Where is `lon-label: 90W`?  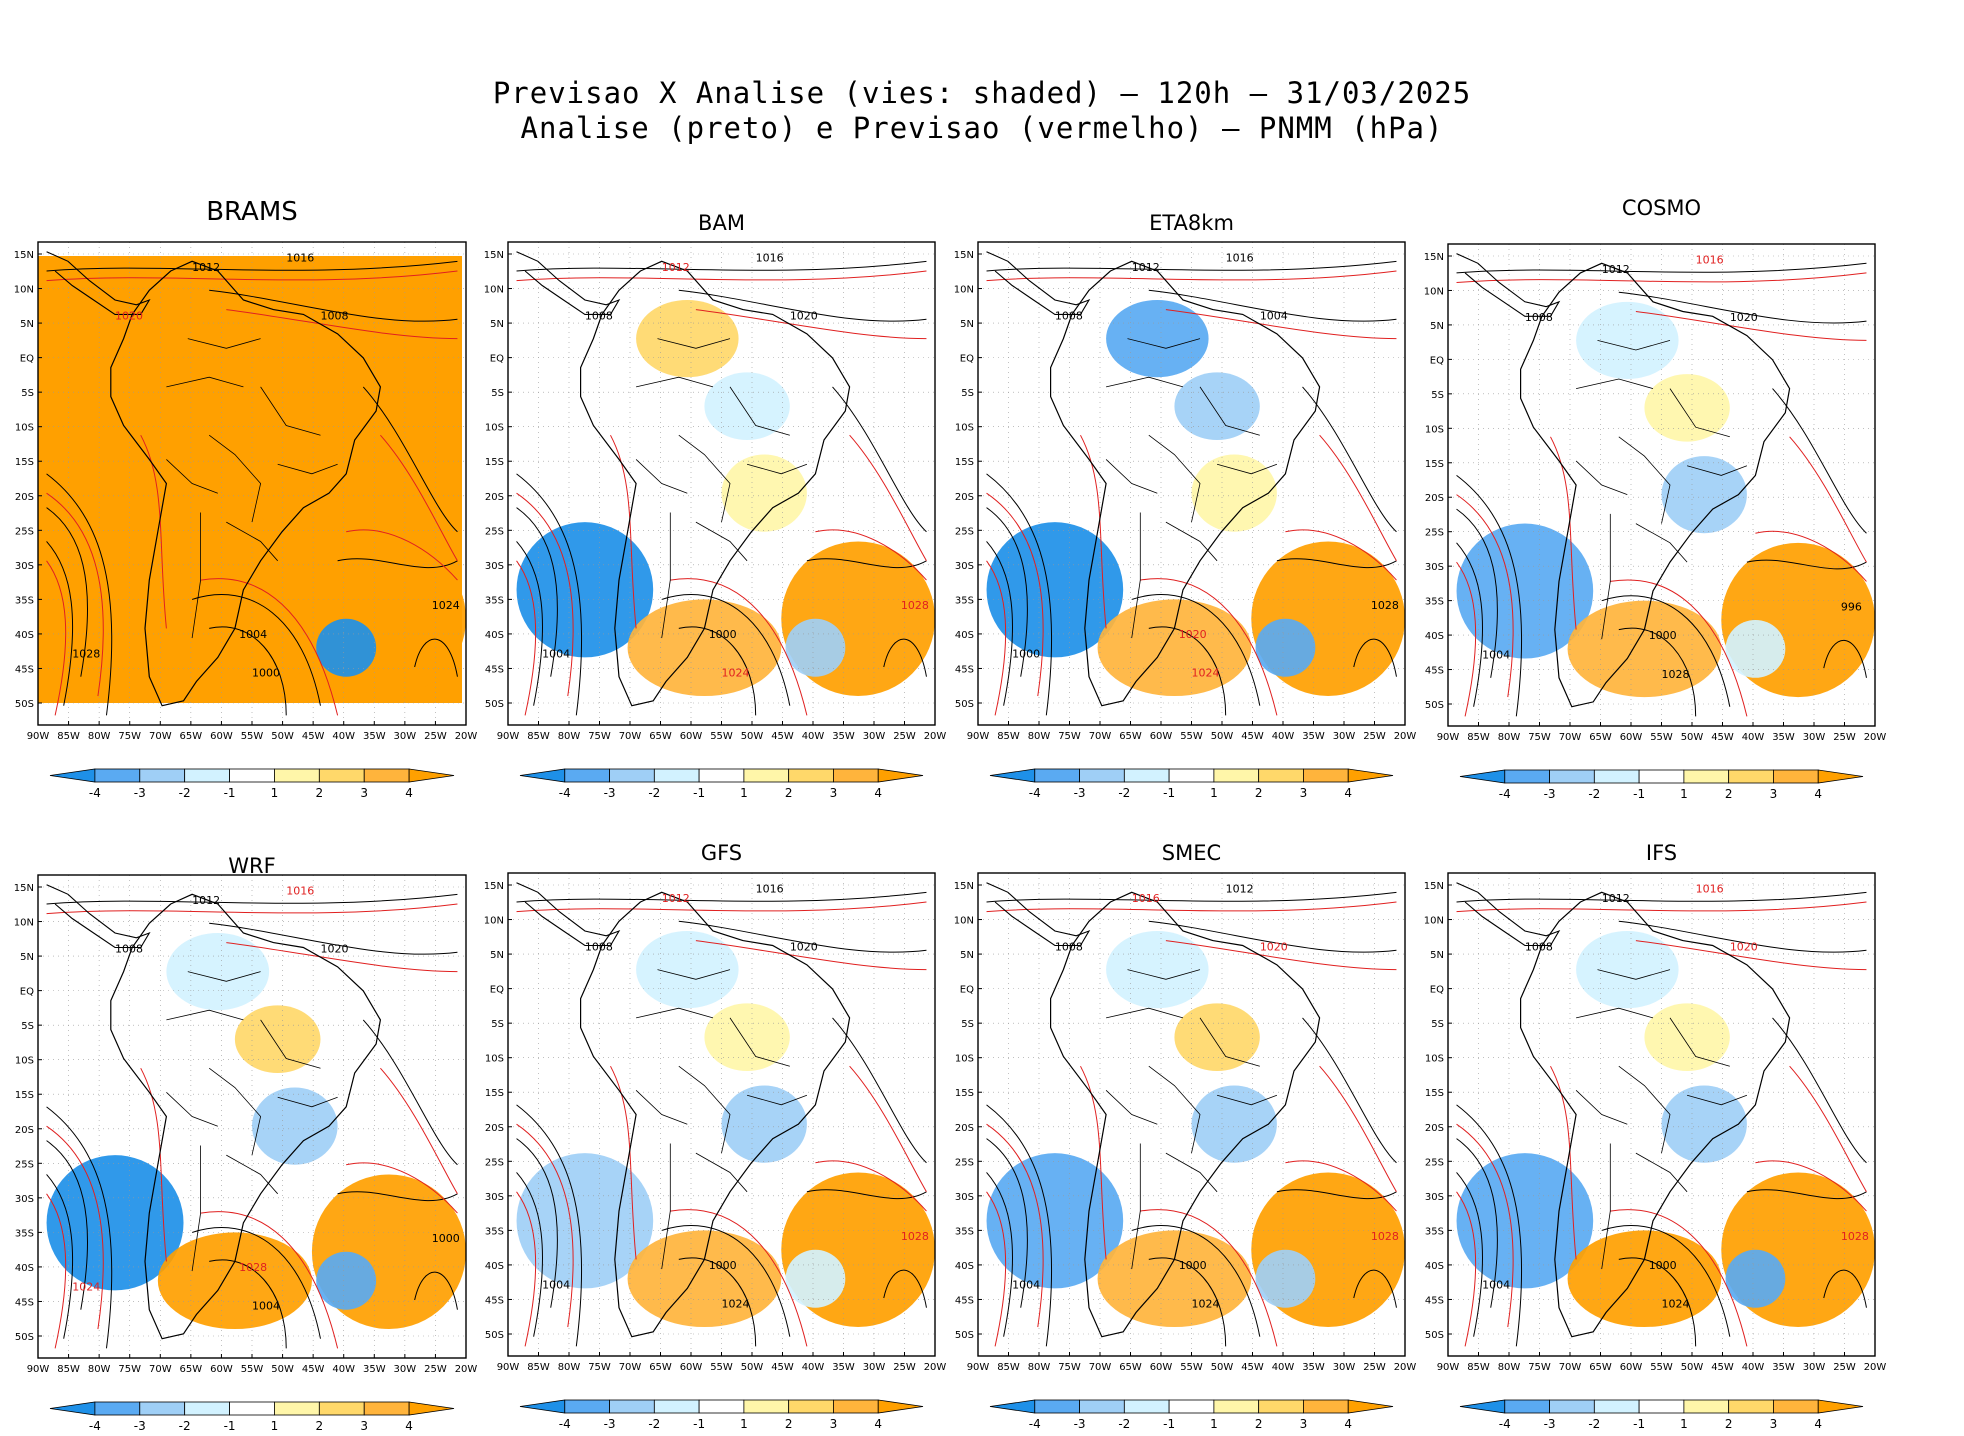
lon-label: 90W is located at coordinates (1448, 737).